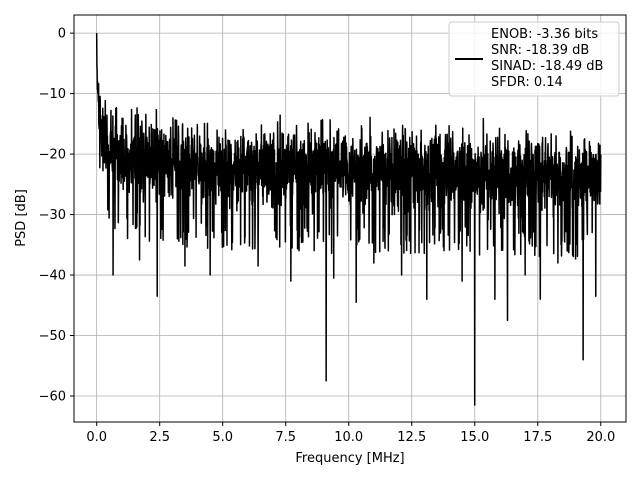 The width and height of the screenshot is (640, 480). Describe the element at coordinates (222, 437) in the screenshot. I see `x-tick-label: 5.0` at that location.